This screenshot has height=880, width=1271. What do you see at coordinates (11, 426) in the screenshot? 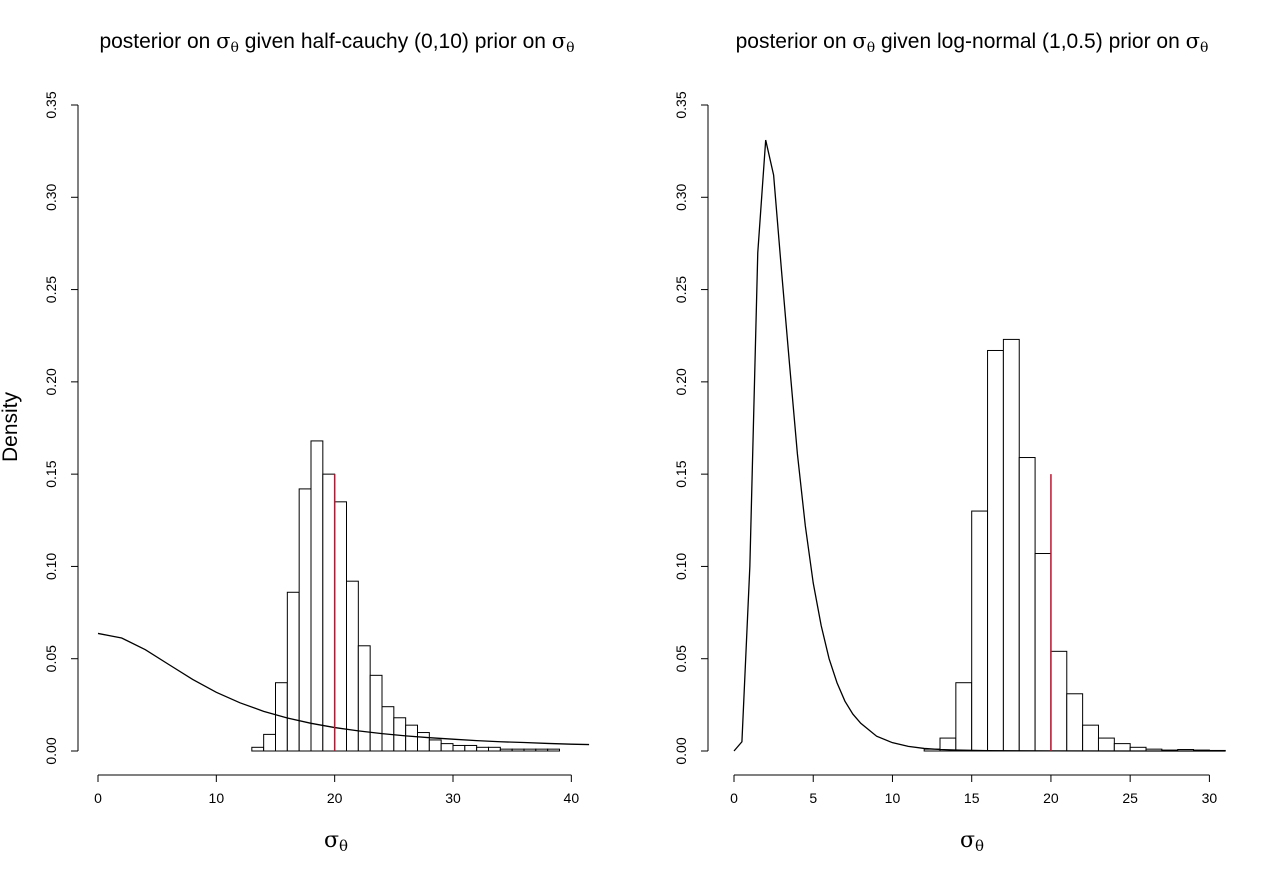
I see `y-axis-label: Density` at bounding box center [11, 426].